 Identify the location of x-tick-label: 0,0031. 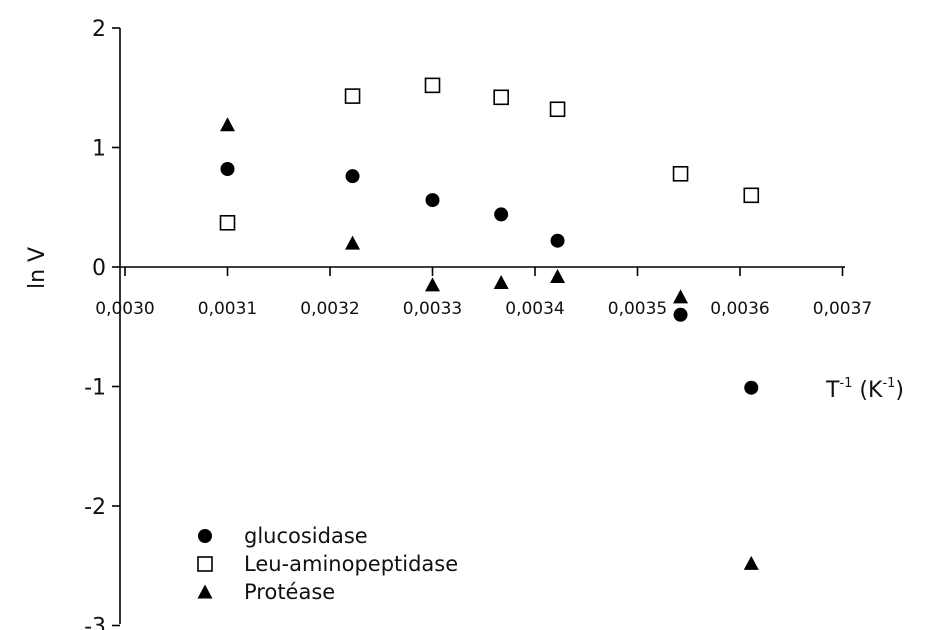
(227, 309).